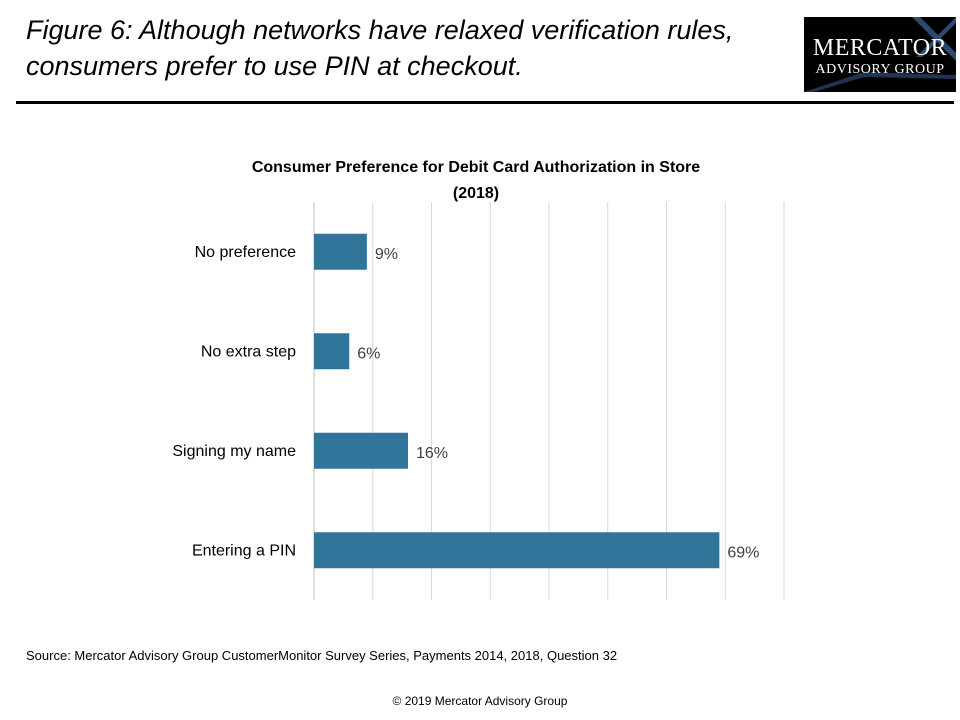 The width and height of the screenshot is (960, 720). I want to click on title-rule, so click(485, 102).